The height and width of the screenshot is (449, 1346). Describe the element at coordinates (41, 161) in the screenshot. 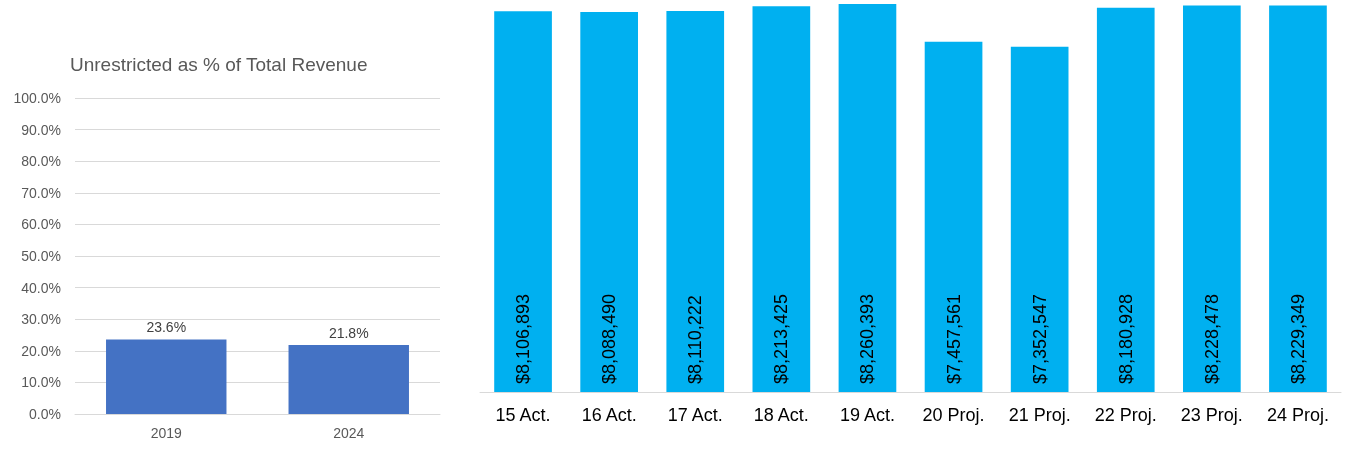

I see `y-tick-label: 80.0%` at that location.